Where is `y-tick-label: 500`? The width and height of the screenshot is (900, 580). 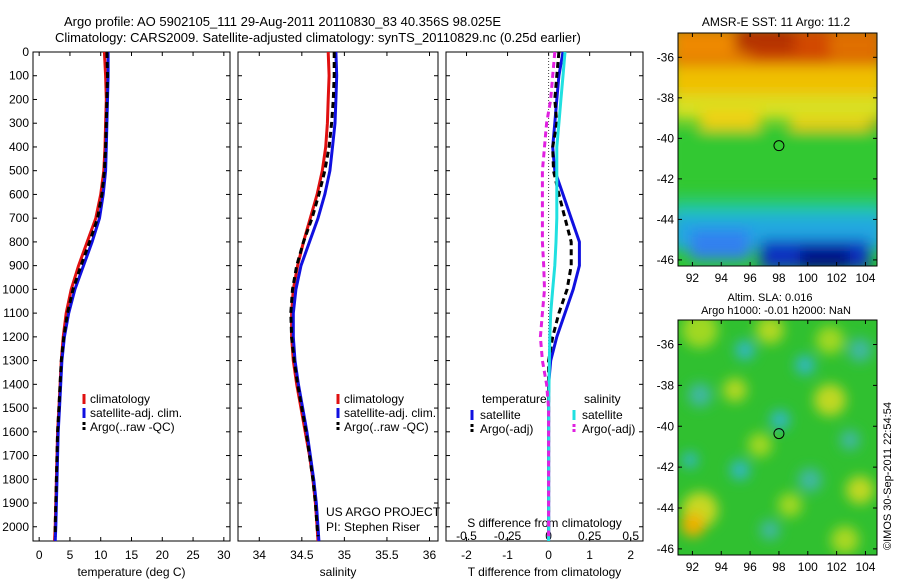
y-tick-label: 500 is located at coordinates (19, 171).